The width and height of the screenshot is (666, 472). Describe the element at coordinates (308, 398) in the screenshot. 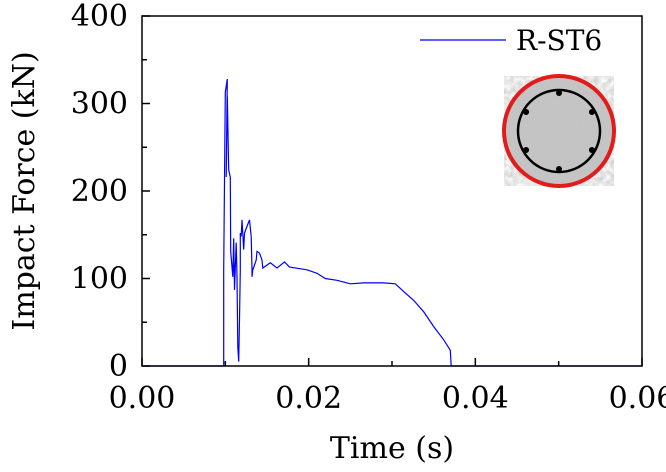

I see `x-tick-label: 0.02` at that location.